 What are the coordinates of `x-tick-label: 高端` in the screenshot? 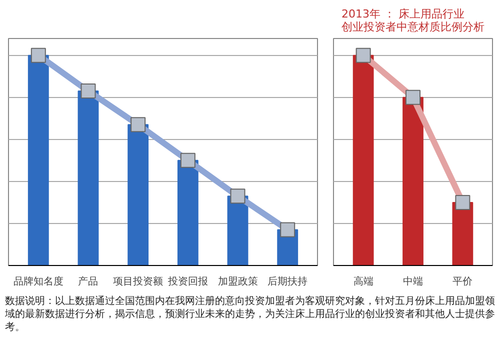 It's located at (363, 282).